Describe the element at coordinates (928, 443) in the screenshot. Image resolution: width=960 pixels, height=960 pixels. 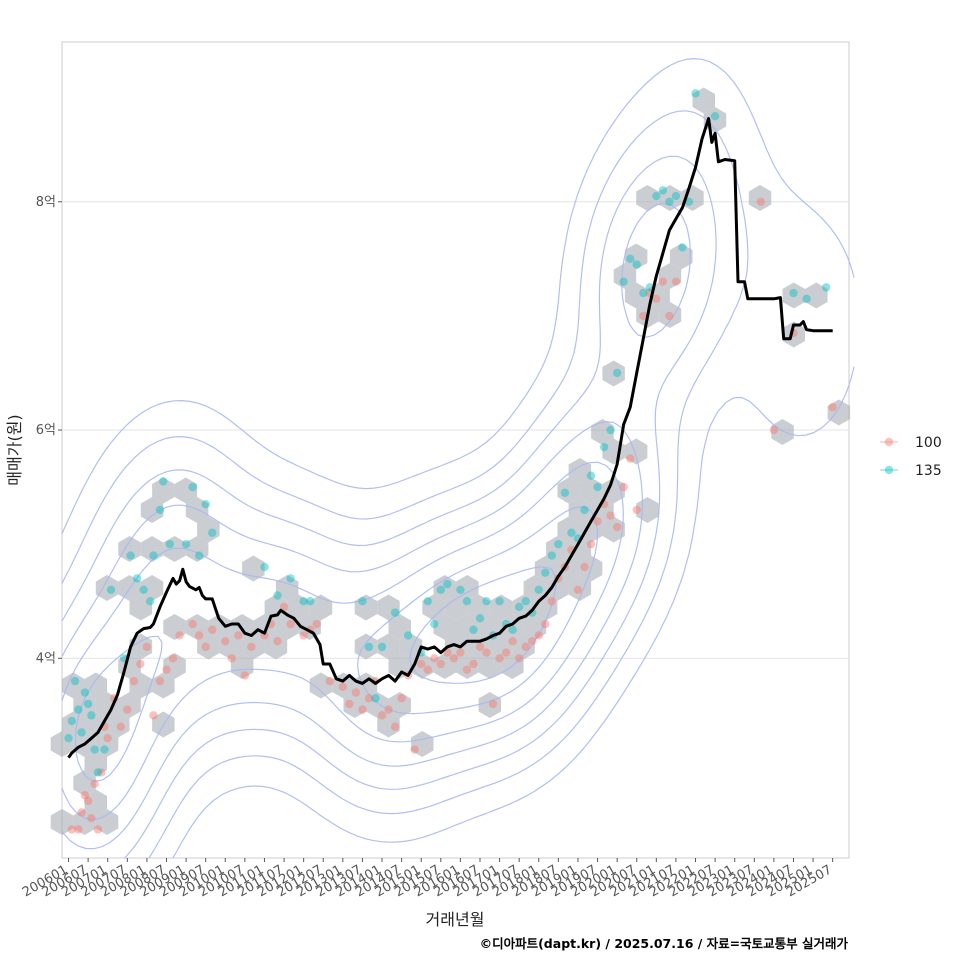
I see `legend-label: 100` at that location.